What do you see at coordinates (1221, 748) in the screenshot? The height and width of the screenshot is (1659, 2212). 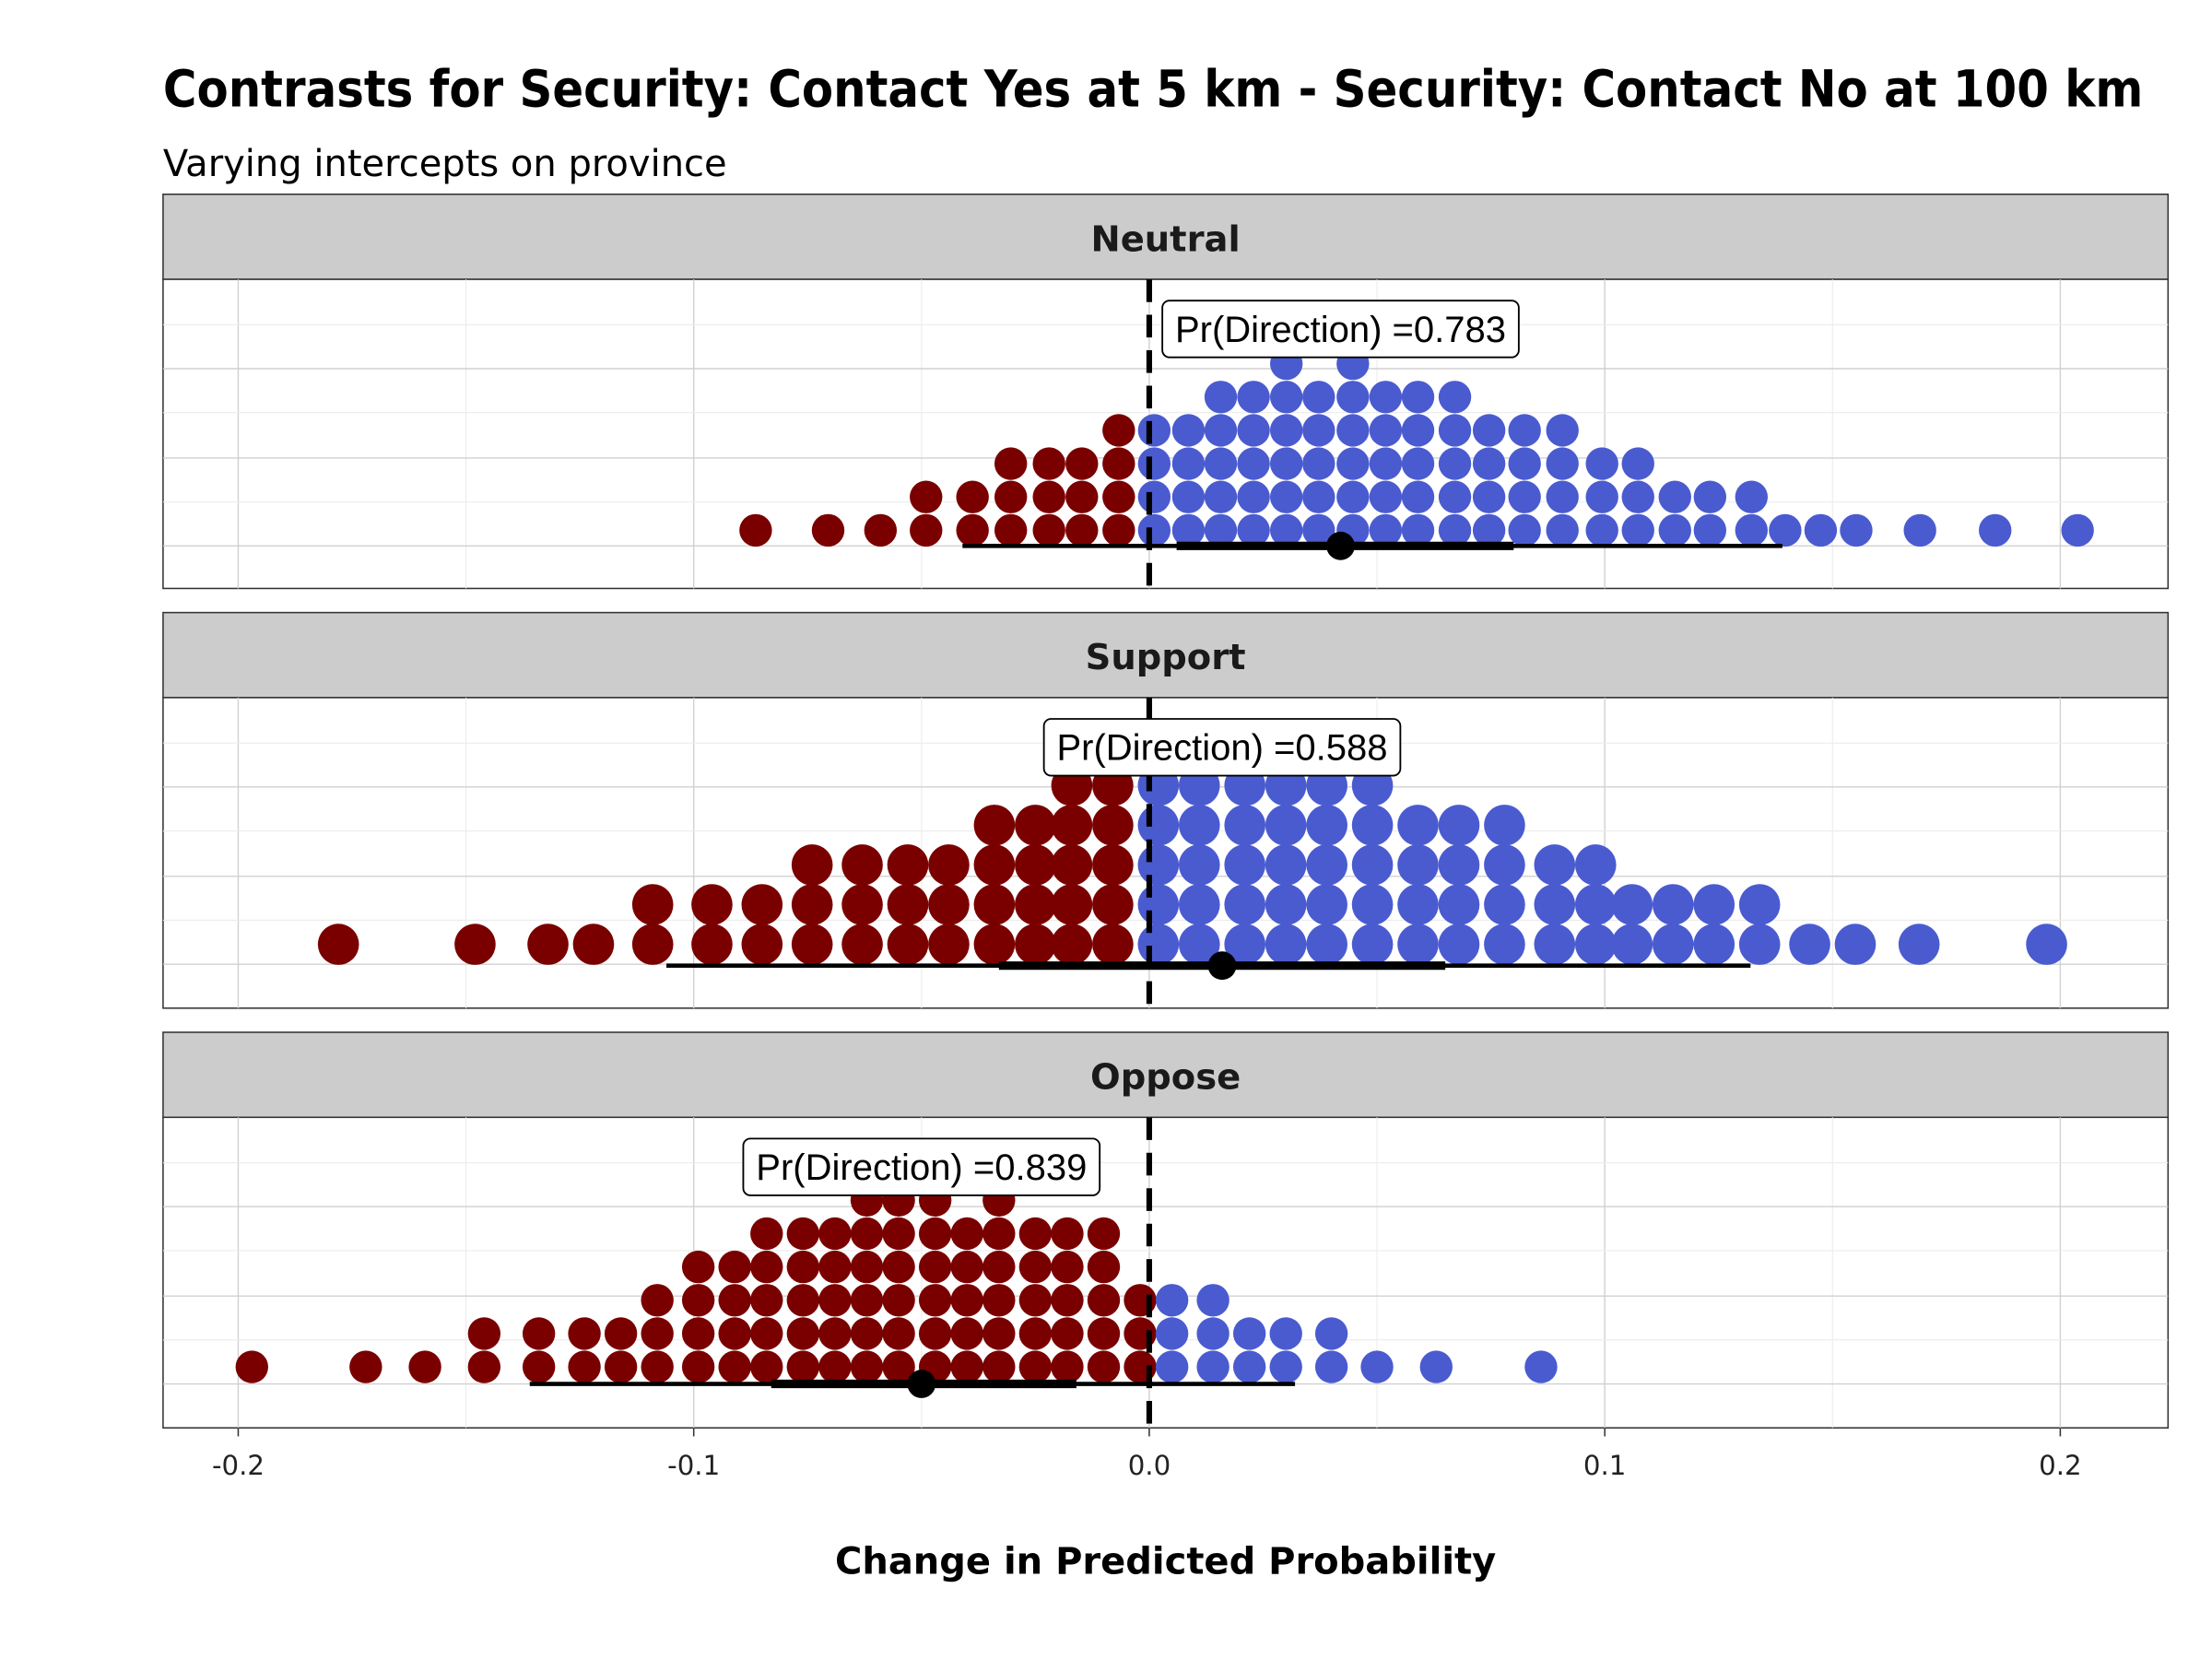 I see `direction-label: Pr(Direction) =0.588` at bounding box center [1221, 748].